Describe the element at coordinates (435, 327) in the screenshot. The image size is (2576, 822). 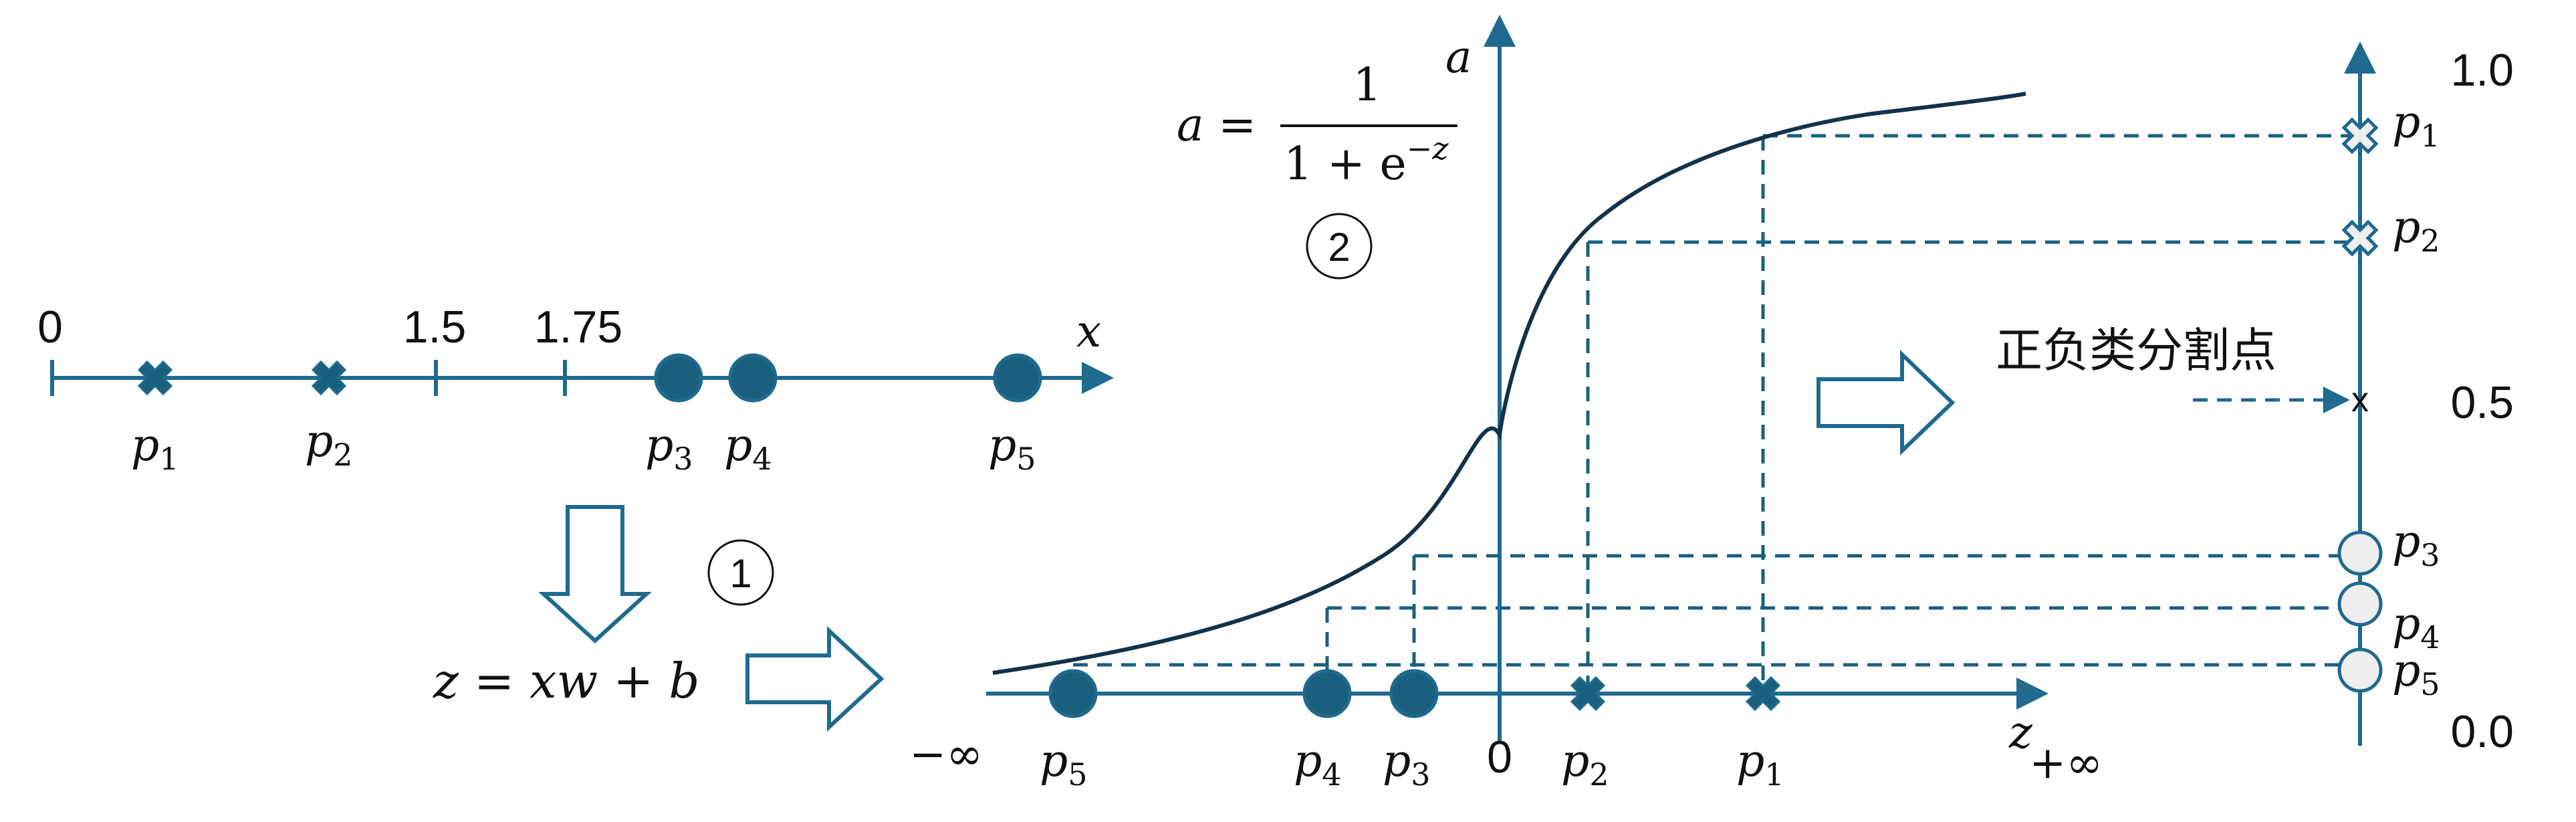
I see `x-tick-label-1-5: 1.5` at that location.